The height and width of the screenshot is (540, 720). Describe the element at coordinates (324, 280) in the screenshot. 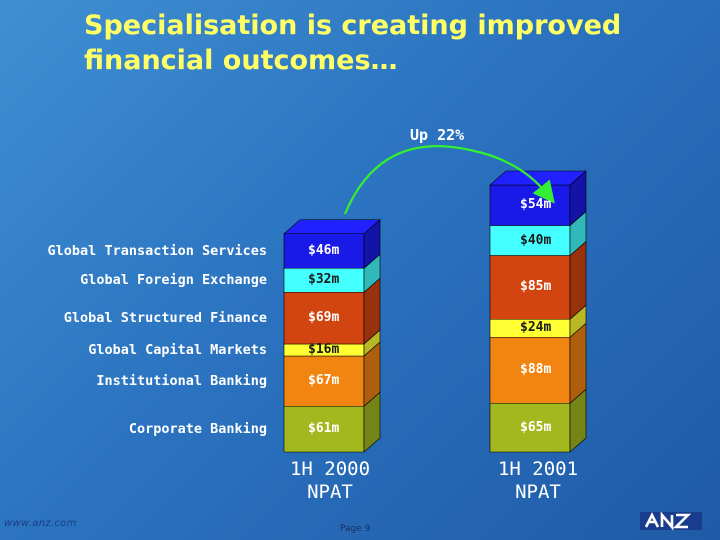

I see `segment-value-label: $32m` at that location.